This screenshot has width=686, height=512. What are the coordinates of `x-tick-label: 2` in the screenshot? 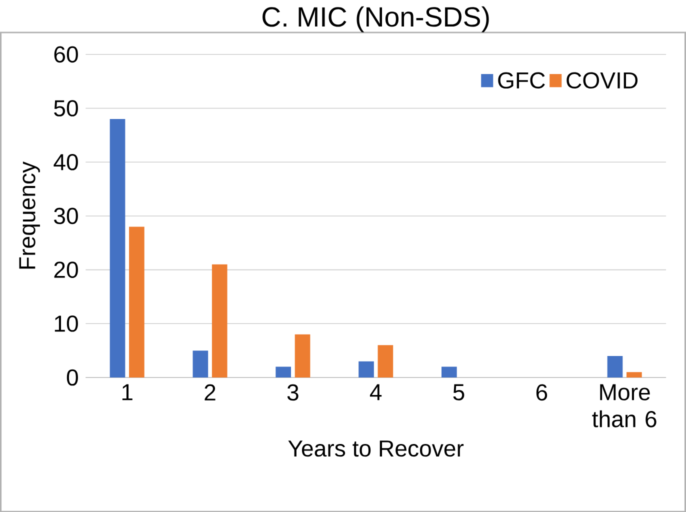 It's located at (210, 392).